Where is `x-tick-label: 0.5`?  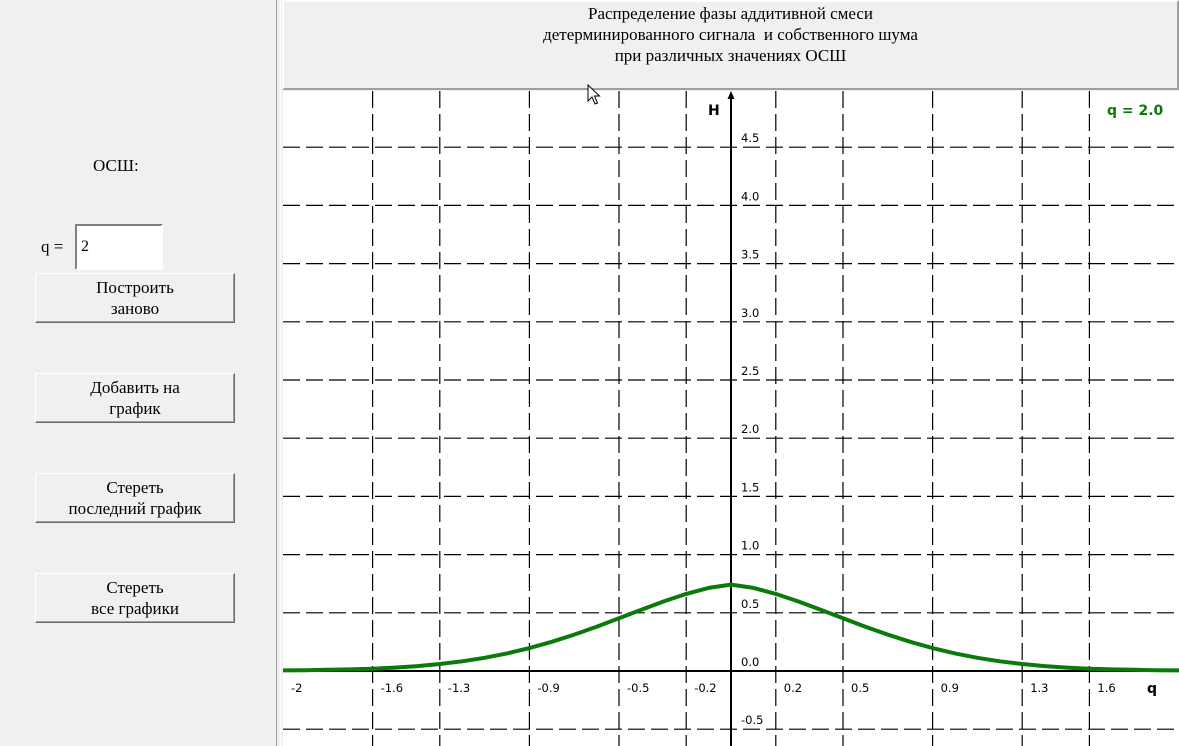
x-tick-label: 0.5 is located at coordinates (860, 688).